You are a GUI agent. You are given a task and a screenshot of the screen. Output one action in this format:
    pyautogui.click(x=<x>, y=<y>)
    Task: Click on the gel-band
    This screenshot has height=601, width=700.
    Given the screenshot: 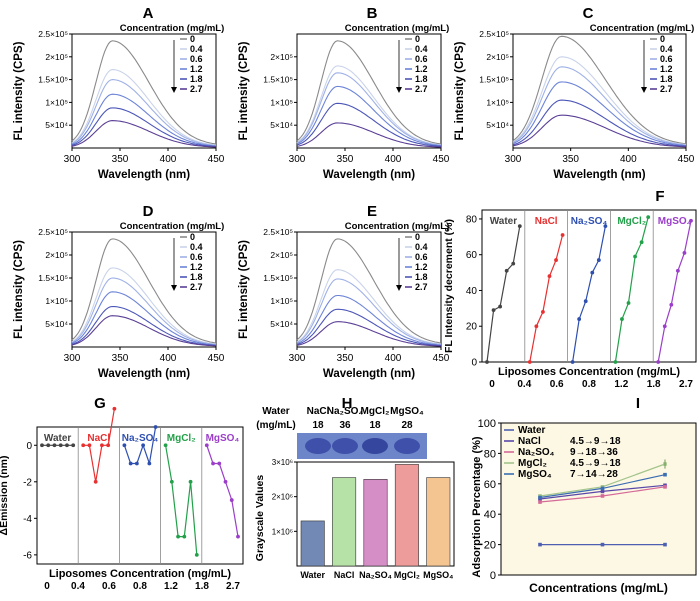 What is the action you would take?
    pyautogui.click(x=345, y=446)
    